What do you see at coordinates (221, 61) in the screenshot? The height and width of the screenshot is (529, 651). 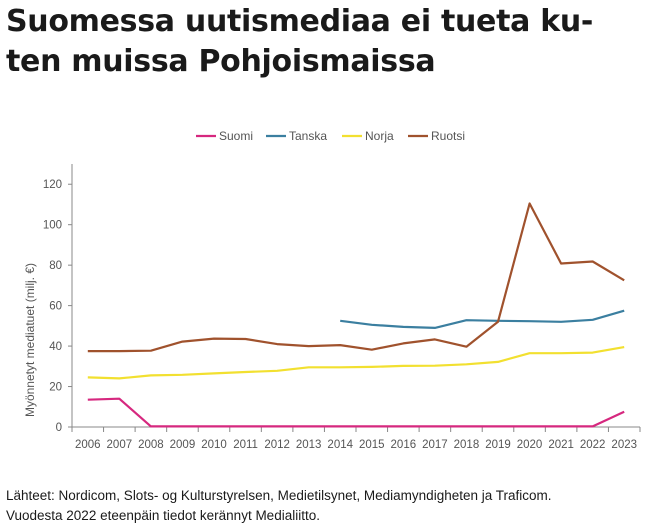 I see `title-line-2: ten muissa Pohjoismaissa` at bounding box center [221, 61].